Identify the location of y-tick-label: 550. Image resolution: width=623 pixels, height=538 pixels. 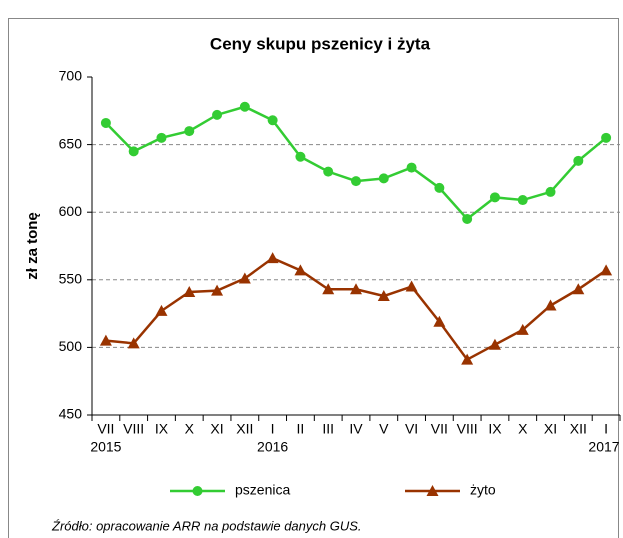
(71, 279).